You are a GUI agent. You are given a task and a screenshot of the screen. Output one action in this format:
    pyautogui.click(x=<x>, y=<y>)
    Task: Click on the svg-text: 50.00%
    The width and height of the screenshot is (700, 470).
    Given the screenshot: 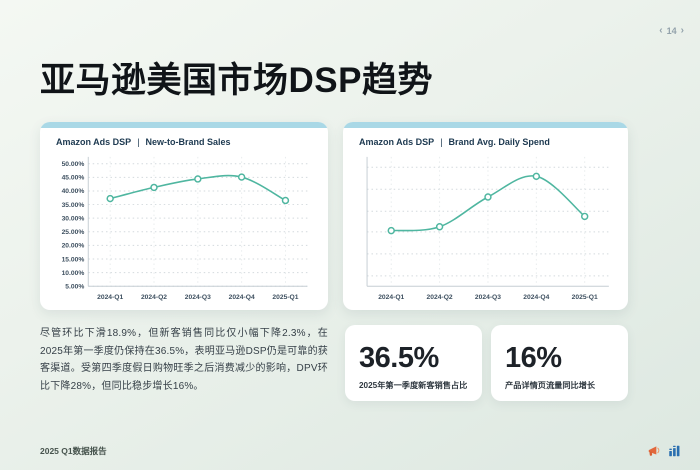 What is the action you would take?
    pyautogui.click(x=73, y=164)
    